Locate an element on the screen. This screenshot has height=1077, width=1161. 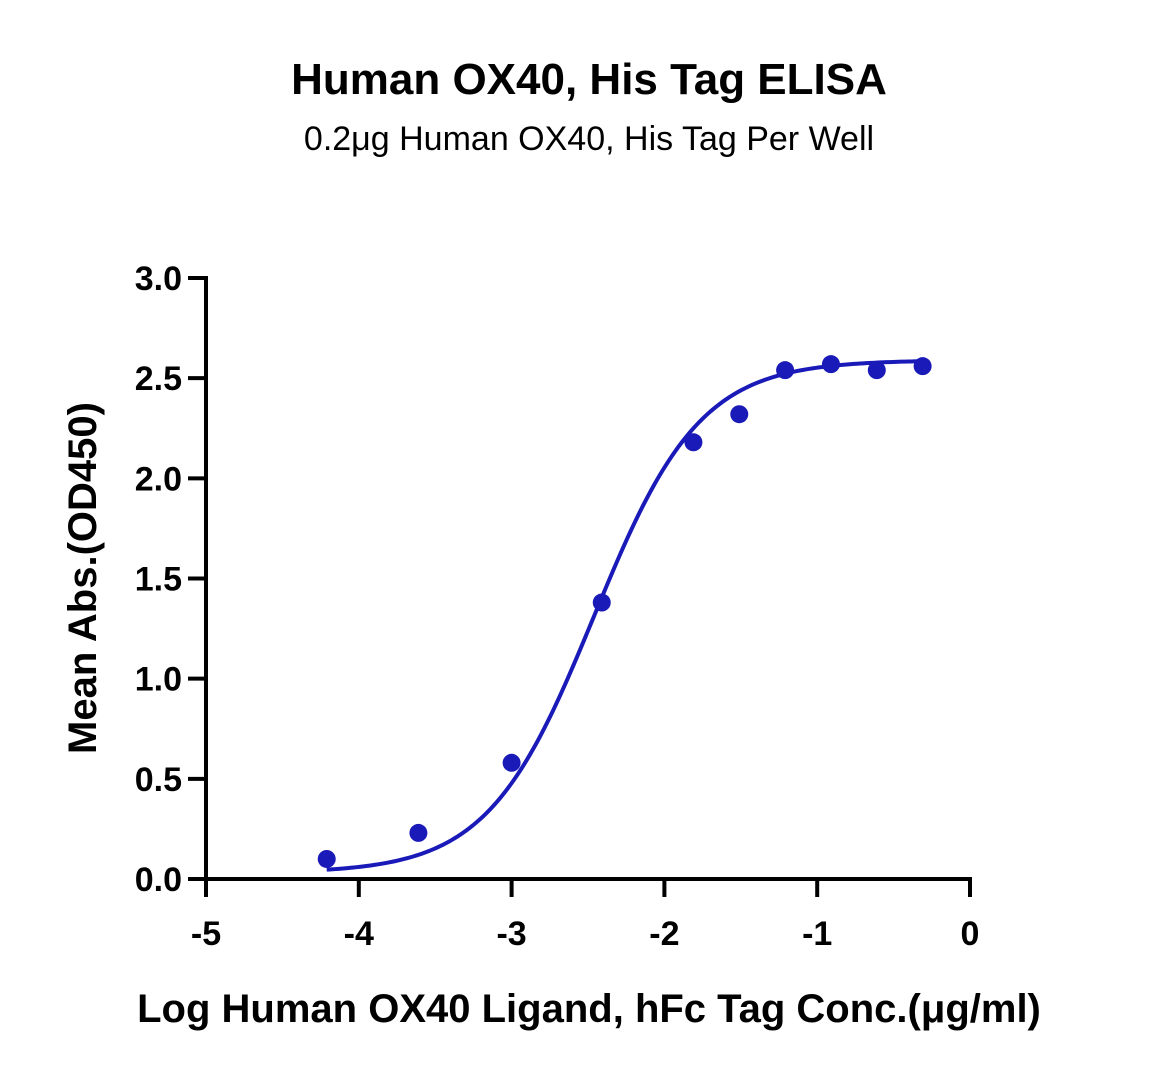
x-tick-label: -4 is located at coordinates (359, 934).